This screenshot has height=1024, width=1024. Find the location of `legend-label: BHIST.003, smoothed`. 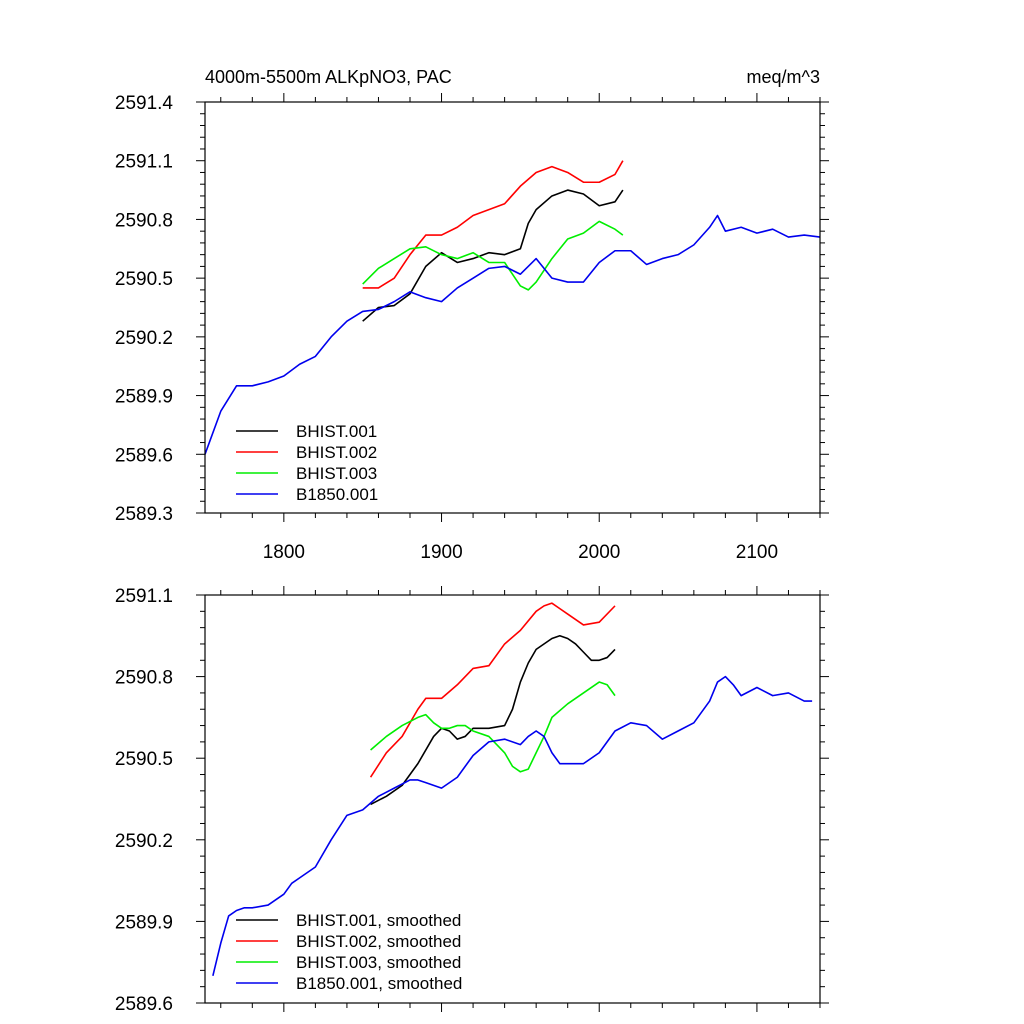

legend-label: BHIST.003, smoothed is located at coordinates (378, 962).